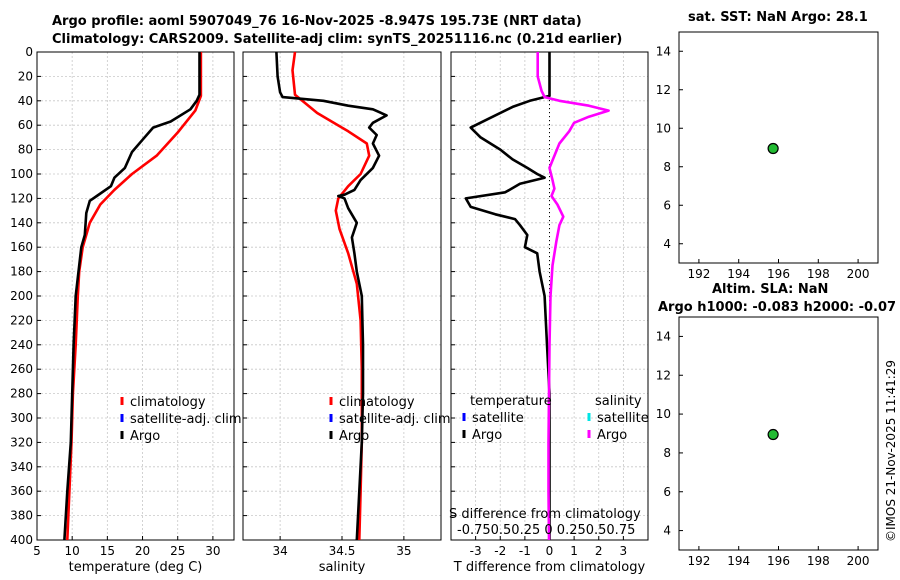 This screenshot has width=900, height=580. What do you see at coordinates (395, 419) in the screenshot?
I see `salinity-legend-label-1: satellite-adj. clim` at bounding box center [395, 419].